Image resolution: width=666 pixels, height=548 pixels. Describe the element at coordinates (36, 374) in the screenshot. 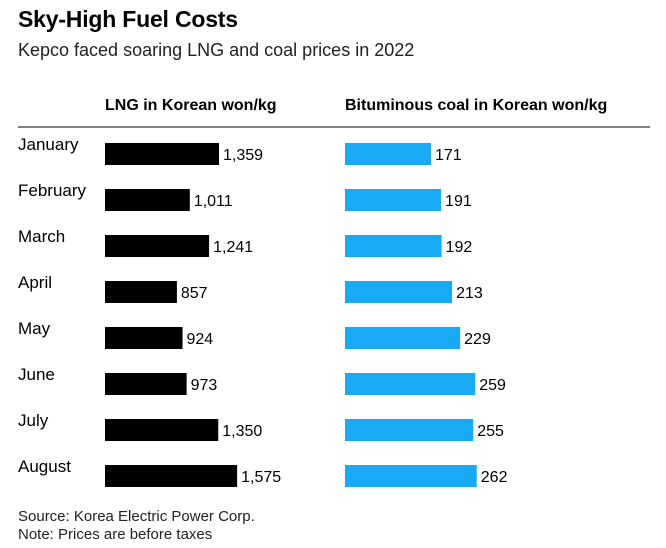

I see `month-label: June` at that location.